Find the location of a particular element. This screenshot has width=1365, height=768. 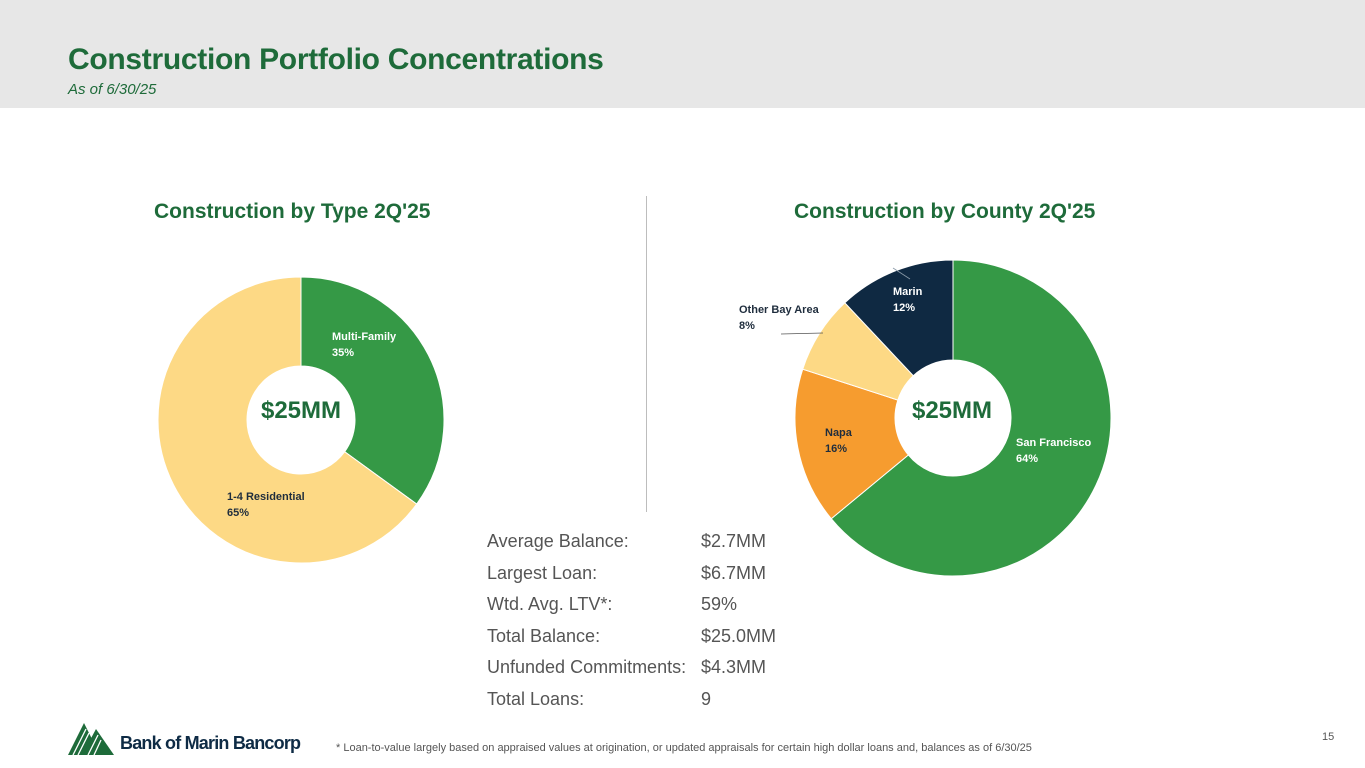

stat-row: Largest Loan: $6.7MM is located at coordinates (631, 574).